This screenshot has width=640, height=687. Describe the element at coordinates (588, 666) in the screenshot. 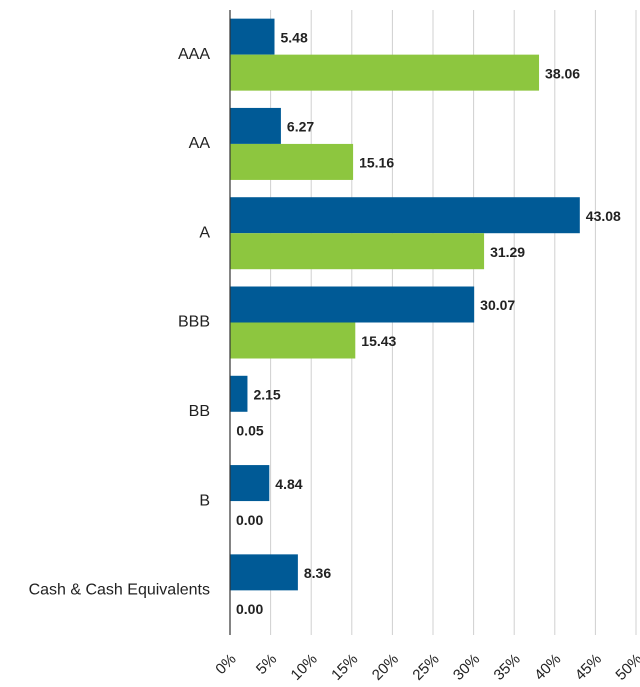

I see `x-tick-label: 45%` at that location.